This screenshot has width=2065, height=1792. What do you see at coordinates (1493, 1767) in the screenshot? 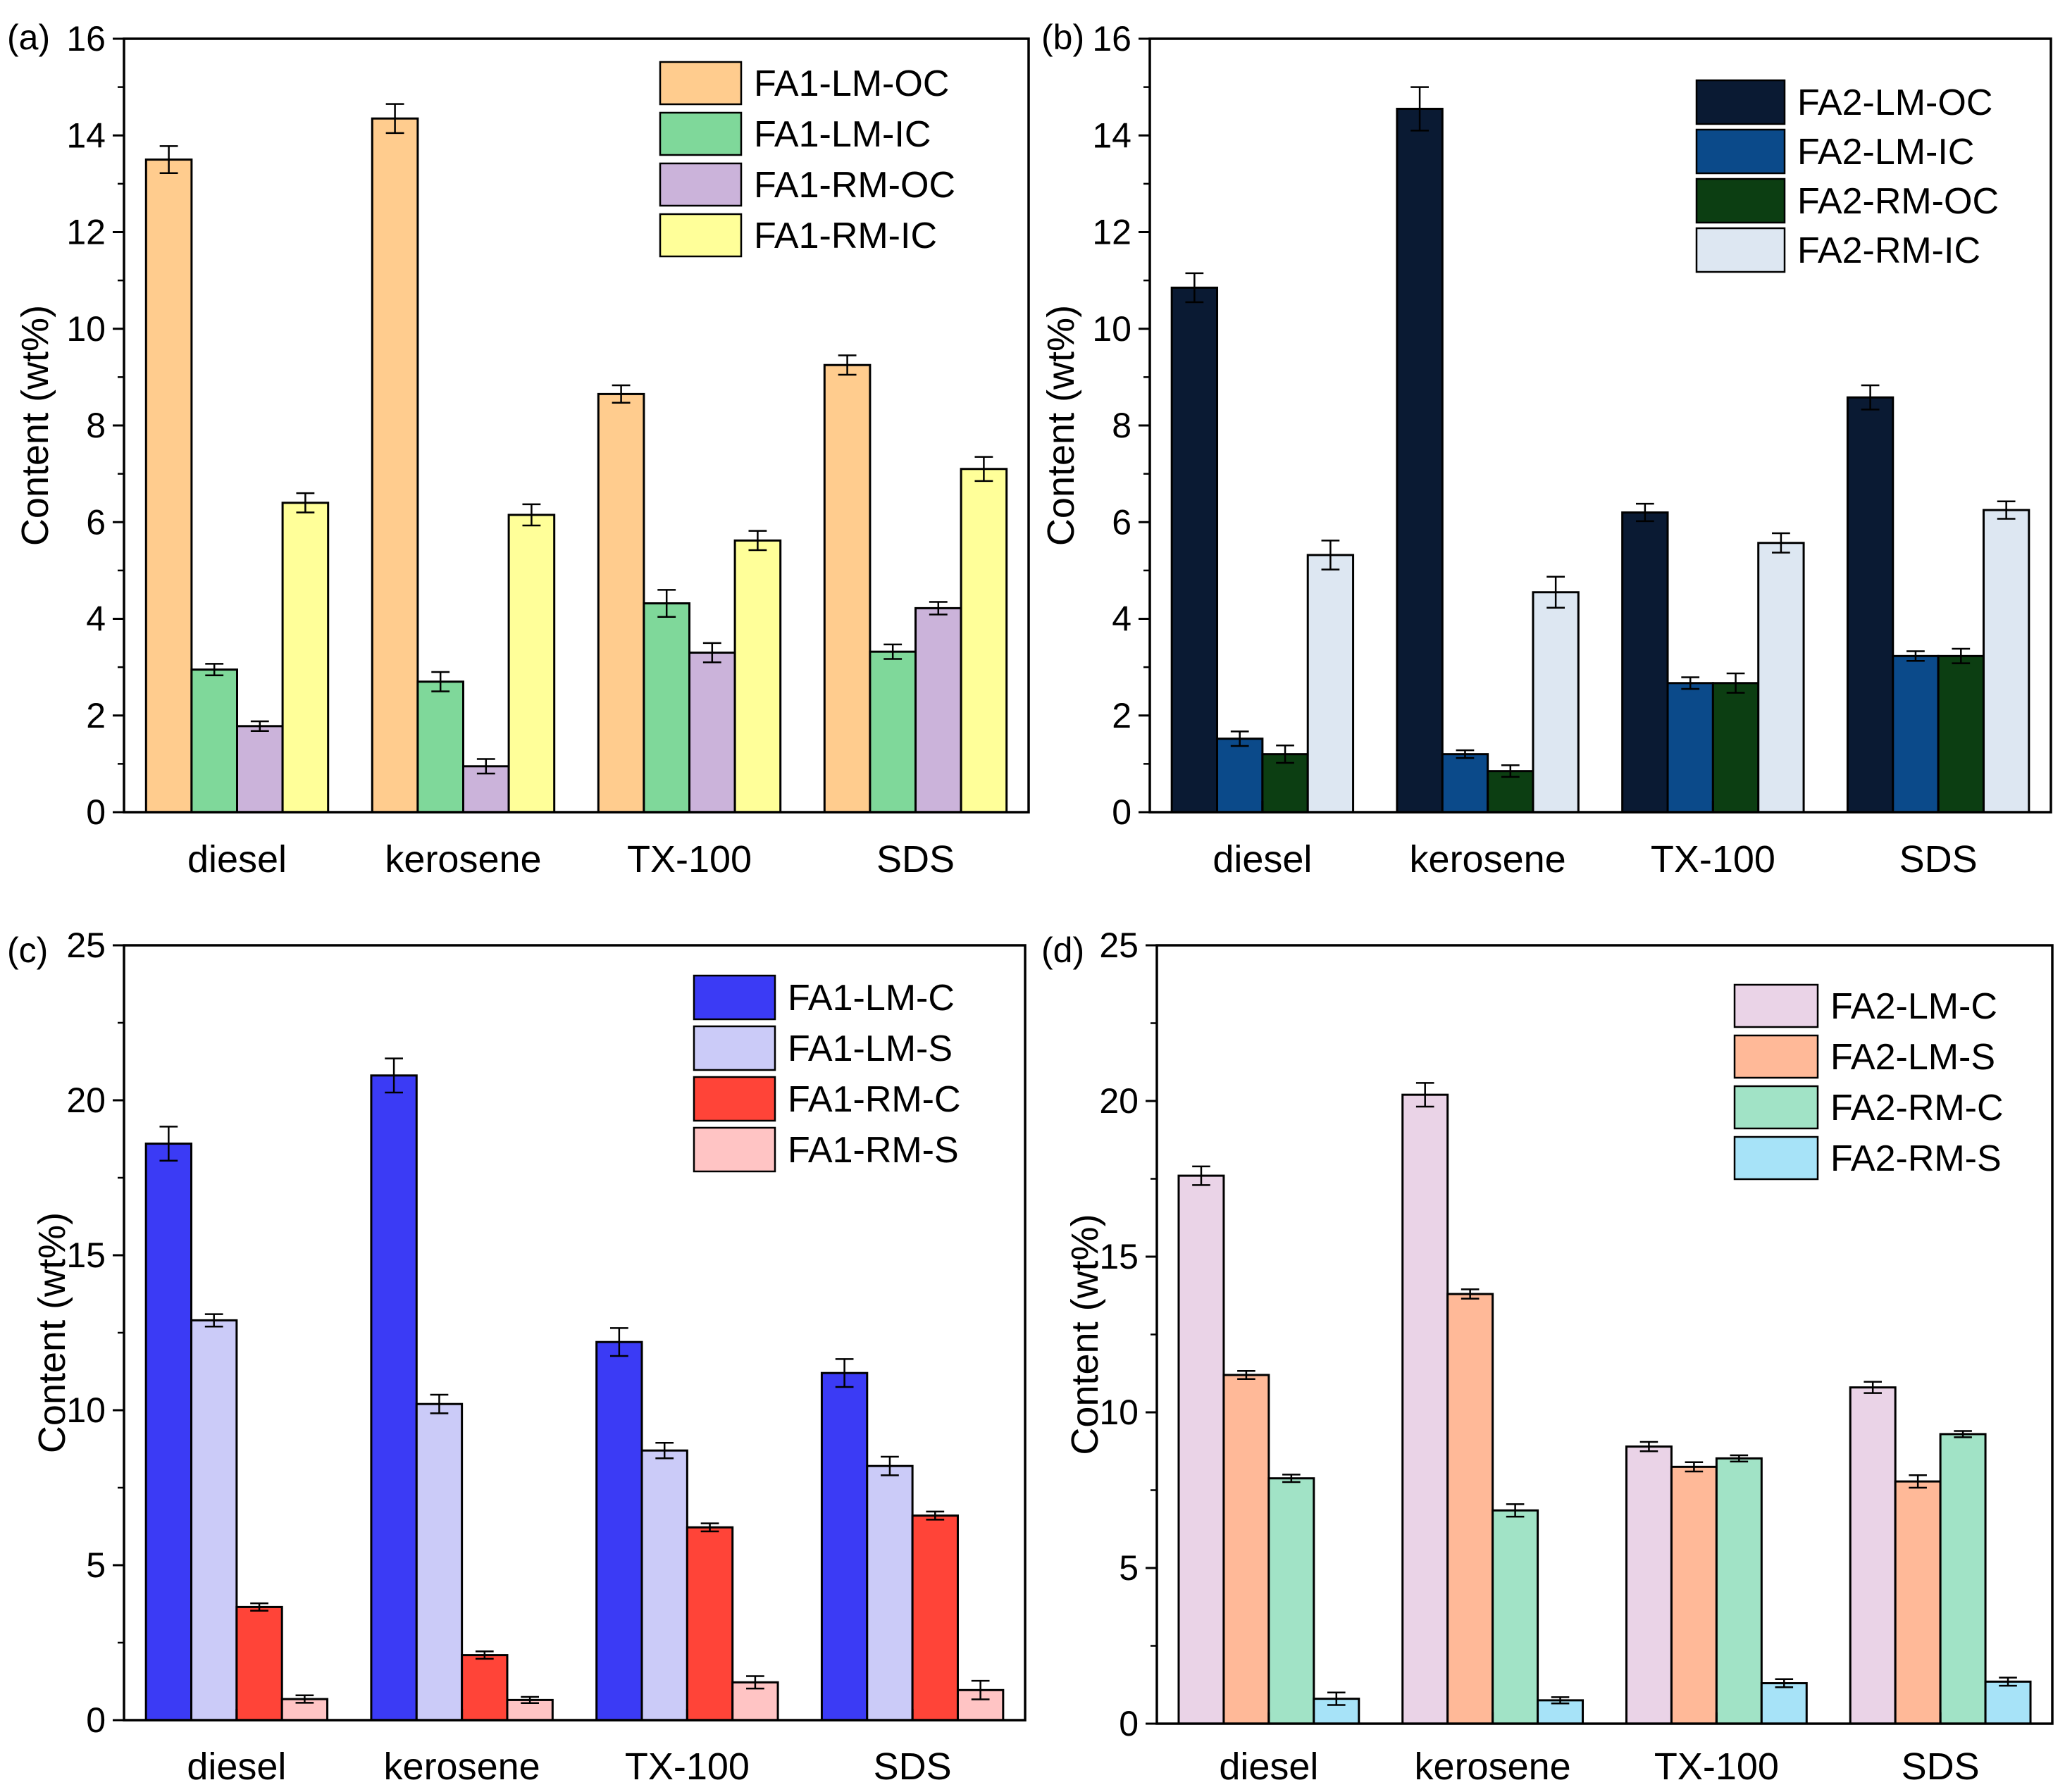
I see `x-tick-label-d-kerosene: kerosene` at bounding box center [1493, 1767].